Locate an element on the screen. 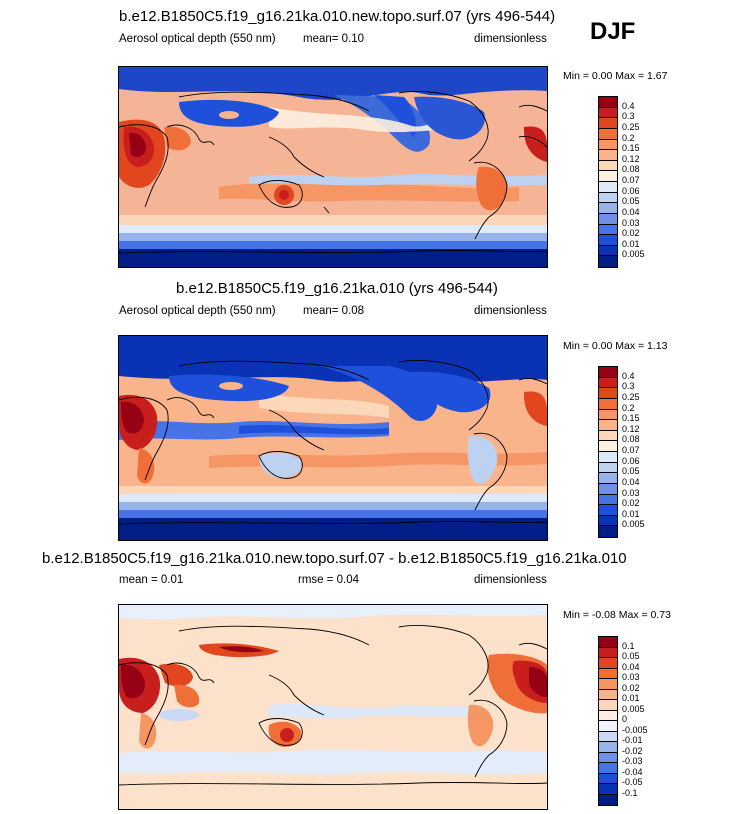  colorbar-label: -0.02 is located at coordinates (632, 750).